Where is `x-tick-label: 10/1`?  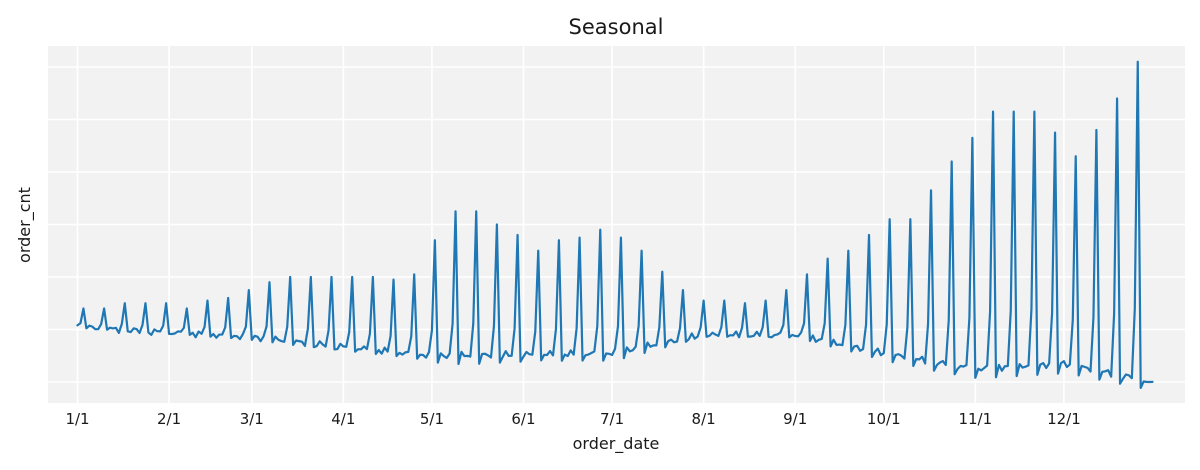
x-tick-label: 10/1 is located at coordinates (884, 419).